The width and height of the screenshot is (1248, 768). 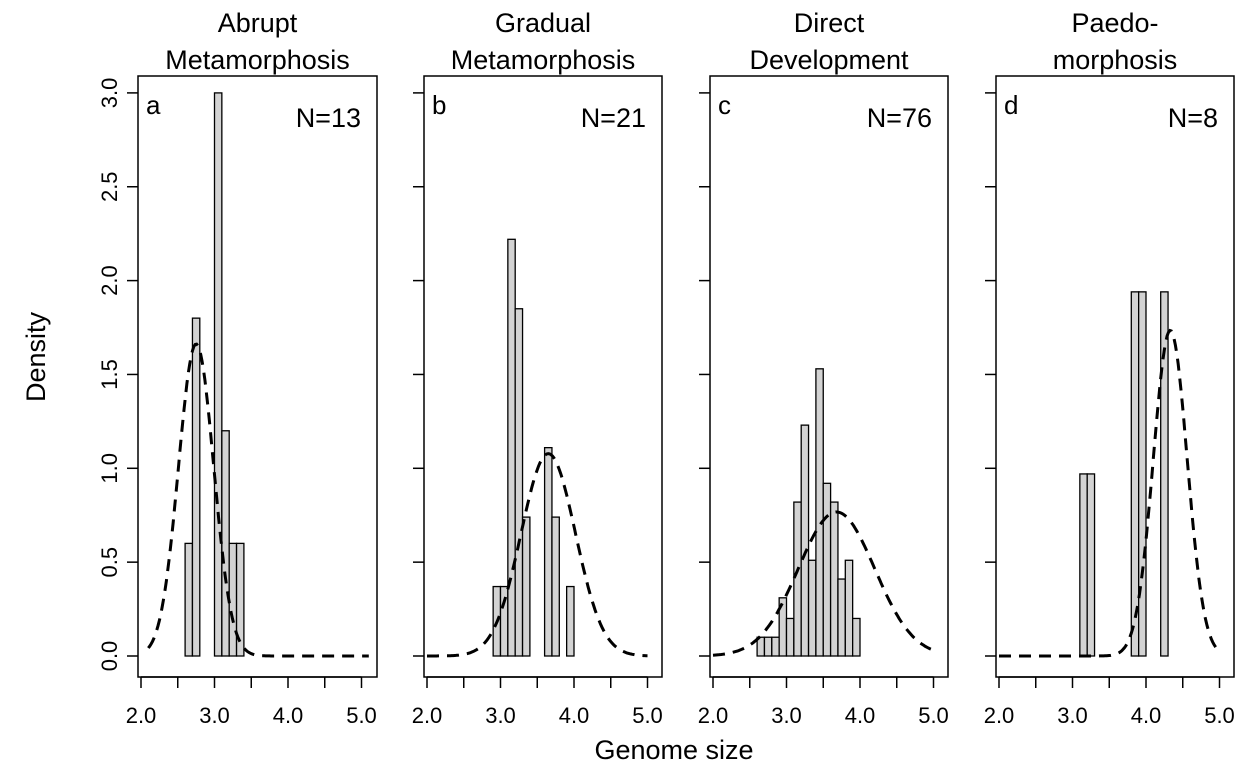 I want to click on y-tick-label: 2.0, so click(x=109, y=280).